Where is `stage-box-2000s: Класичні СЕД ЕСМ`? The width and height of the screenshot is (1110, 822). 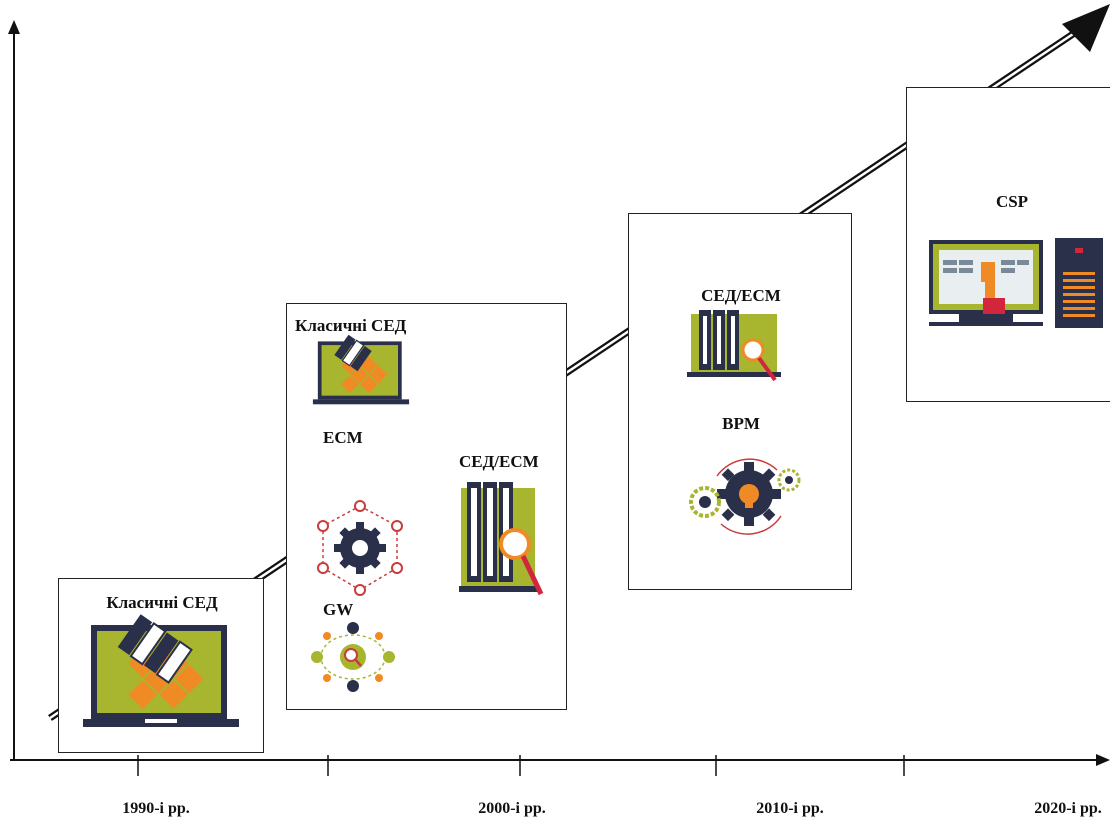 stage-box-2000s: Класичні СЕД ЕСМ is located at coordinates (426, 506).